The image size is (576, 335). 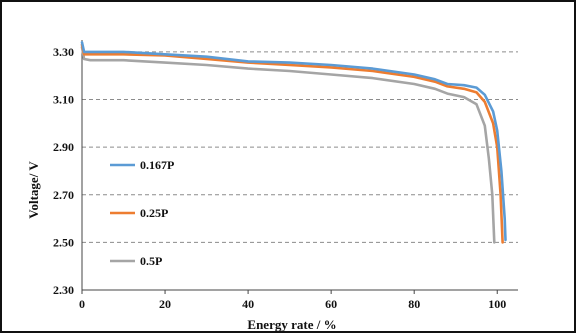 What do you see at coordinates (414, 304) in the screenshot?
I see `x-tick-label: 80` at bounding box center [414, 304].